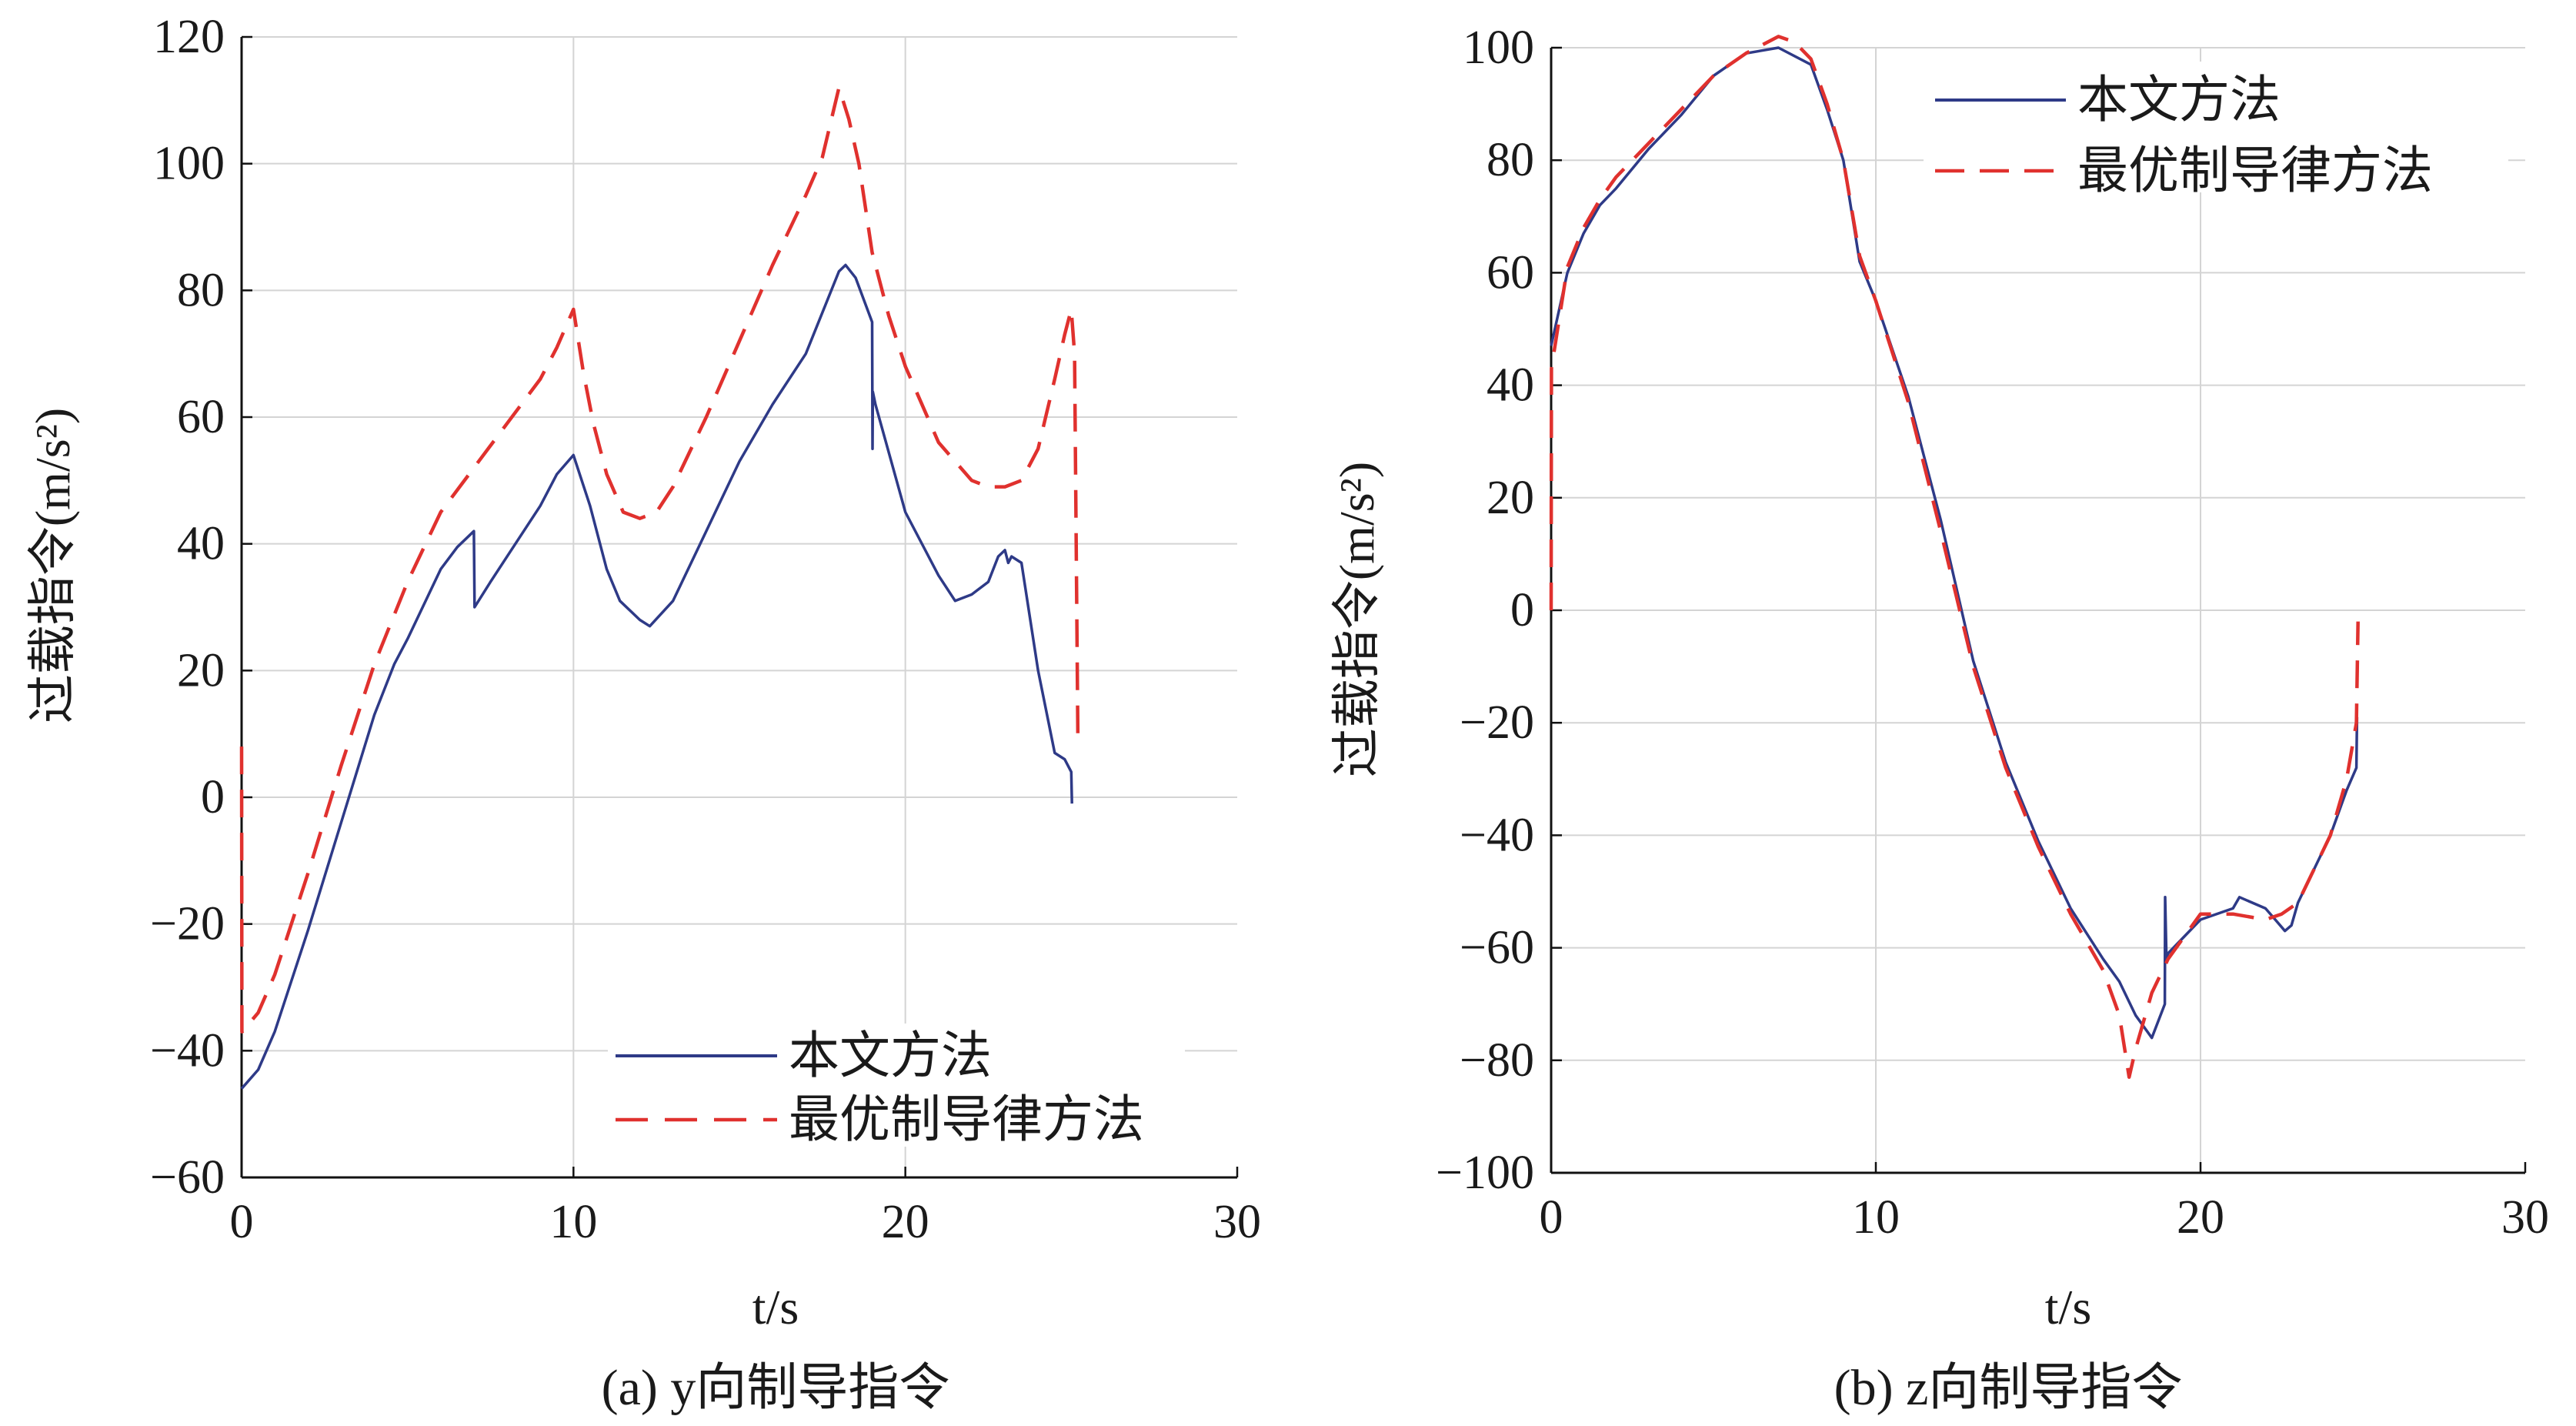  Describe the element at coordinates (776, 1307) in the screenshot. I see `x-axis-label-a: t/s` at that location.